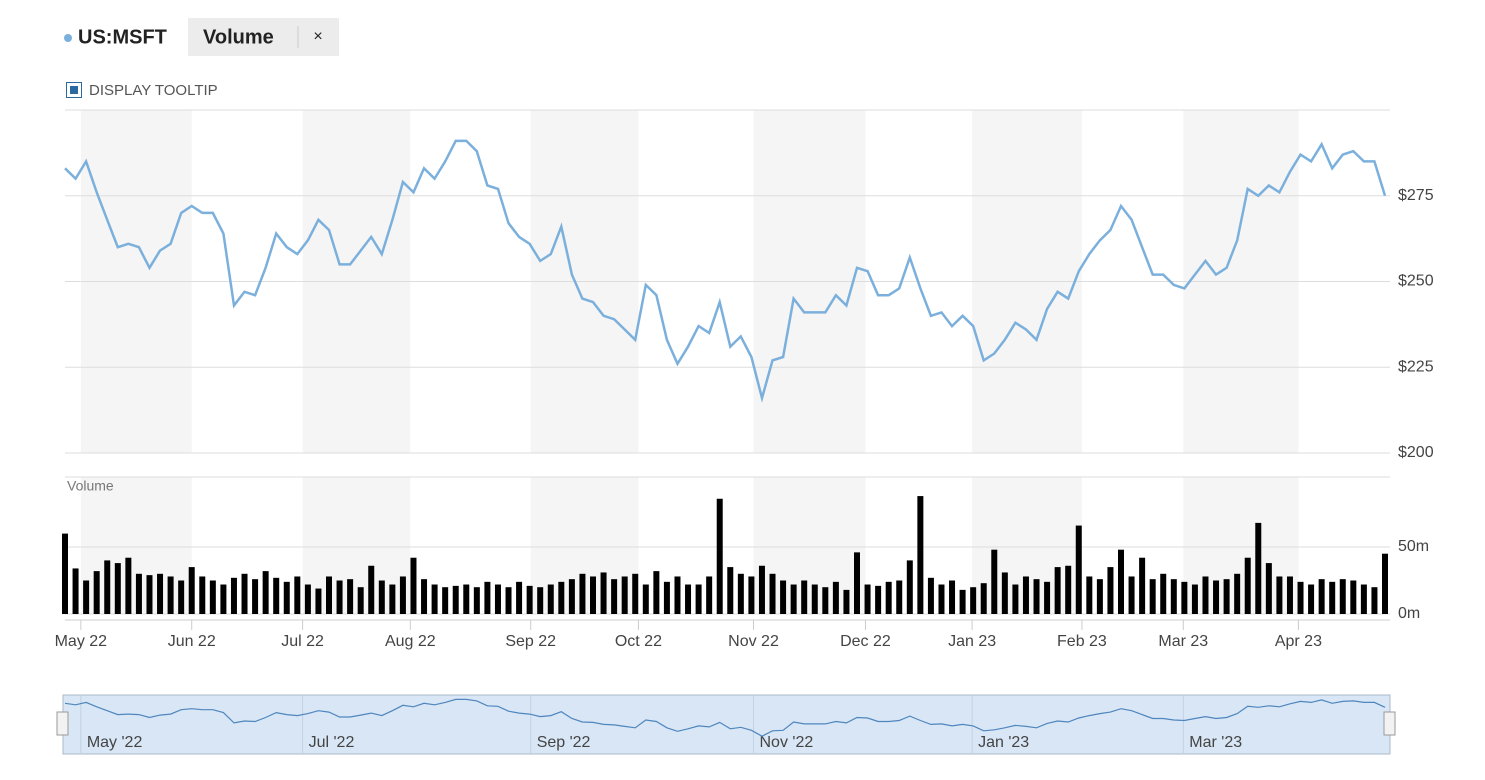  Describe the element at coordinates (725, 717) in the screenshot. I see `navigator-line` at that location.